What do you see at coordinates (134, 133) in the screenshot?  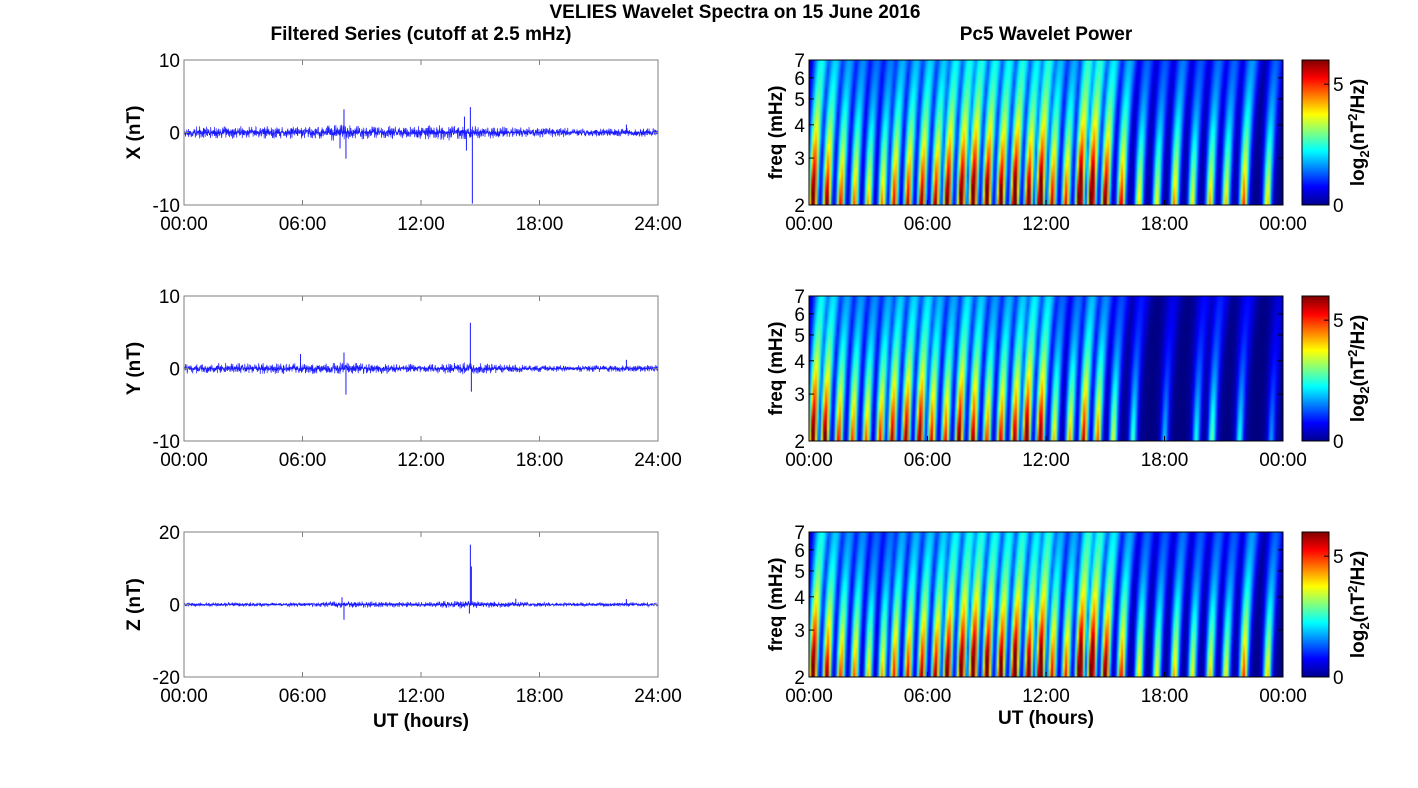 I see `y-axis-label: X (nT)` at bounding box center [134, 133].